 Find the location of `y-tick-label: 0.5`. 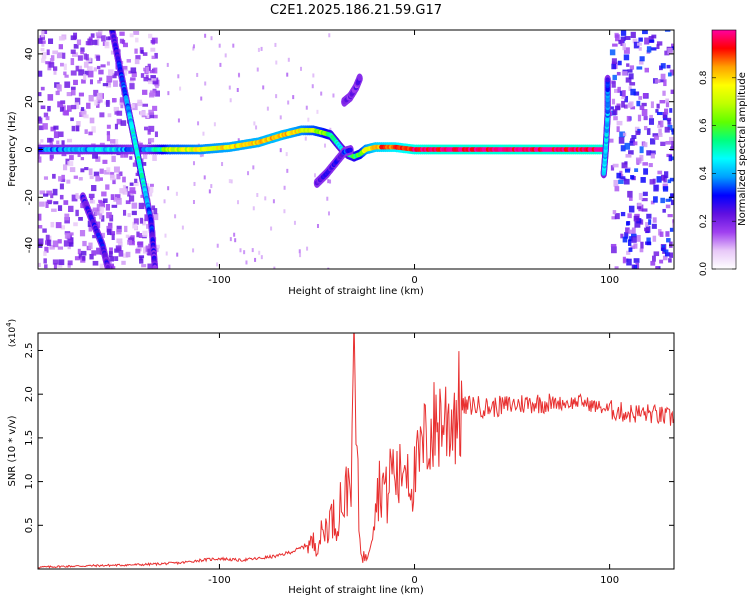

y-tick-label: 0.5 is located at coordinates (29, 525).